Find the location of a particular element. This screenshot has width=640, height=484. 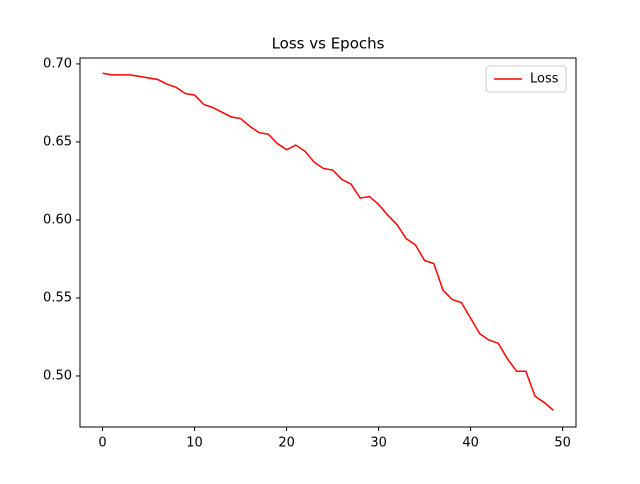

chart-title: Loss vs Epochs is located at coordinates (328, 44).